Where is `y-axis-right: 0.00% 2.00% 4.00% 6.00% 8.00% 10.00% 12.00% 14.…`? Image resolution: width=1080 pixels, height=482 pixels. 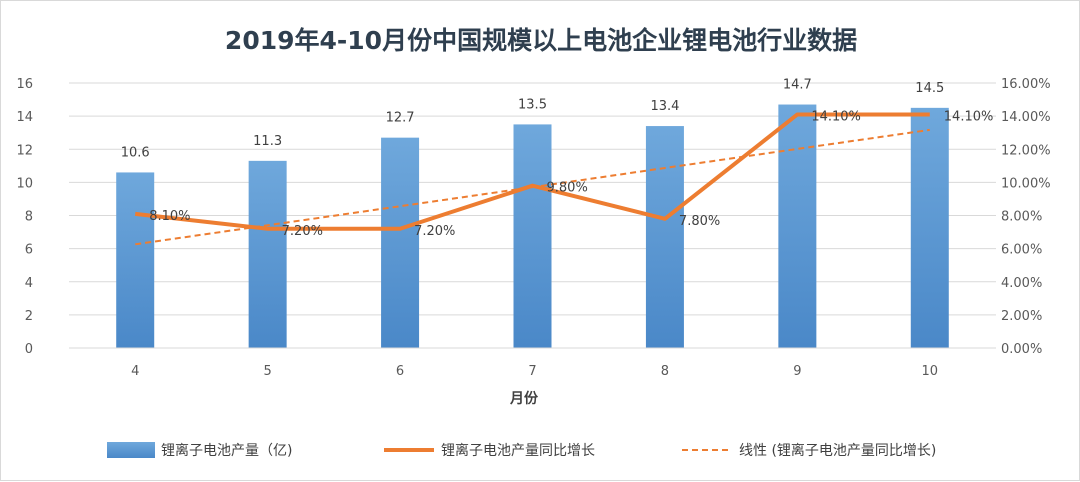
y-axis-right: 0.00% 2.00% 4.00% 6.00% 8.00% 10.00% 12.00% 14.… is located at coordinates (1026, 217).